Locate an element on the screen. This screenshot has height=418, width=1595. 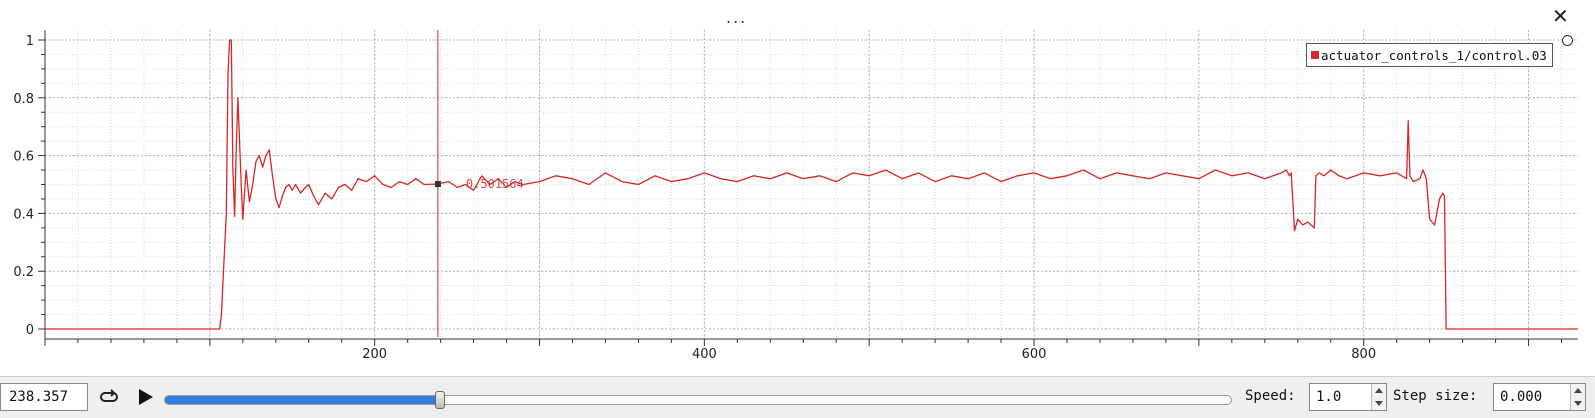
x-tick-label: 600 is located at coordinates (1034, 354).